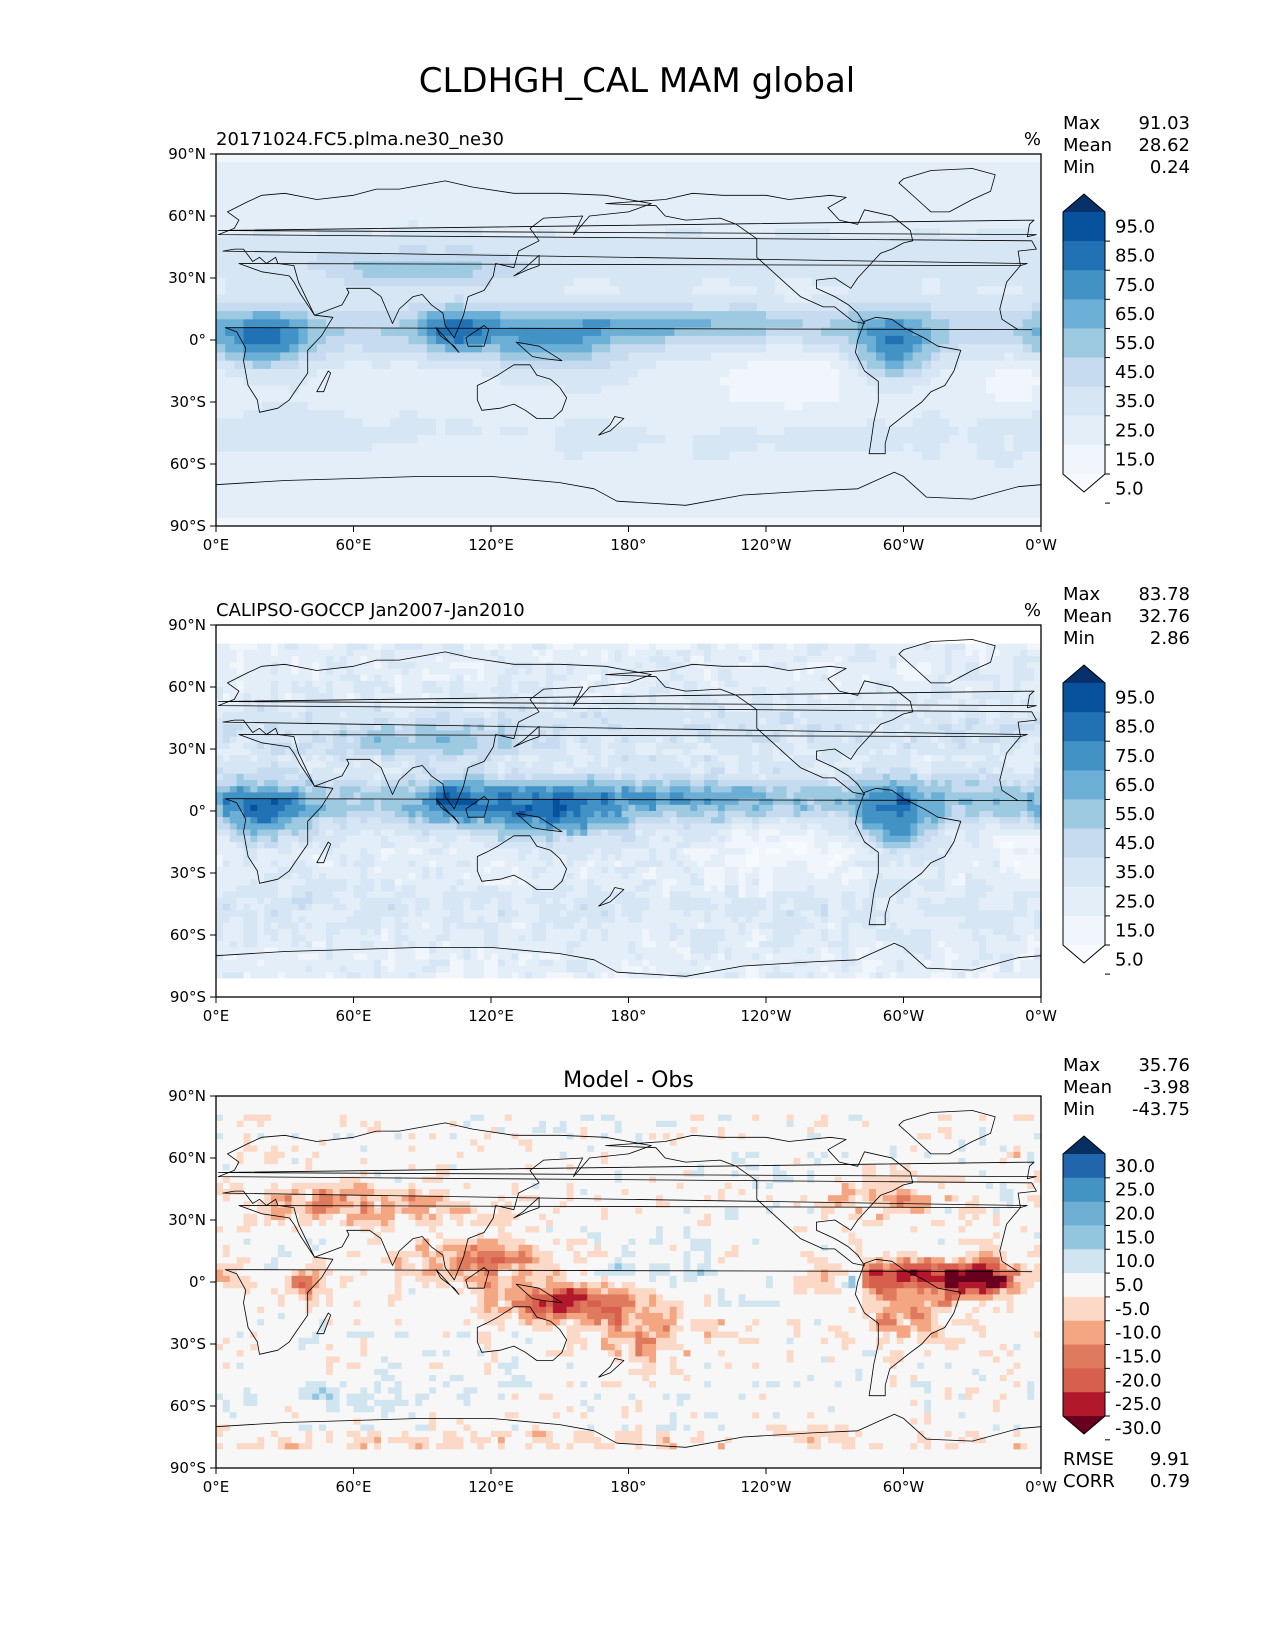 This screenshot has height=1650, width=1275. I want to click on colorbar-tick-label: 75.0, so click(1135, 285).